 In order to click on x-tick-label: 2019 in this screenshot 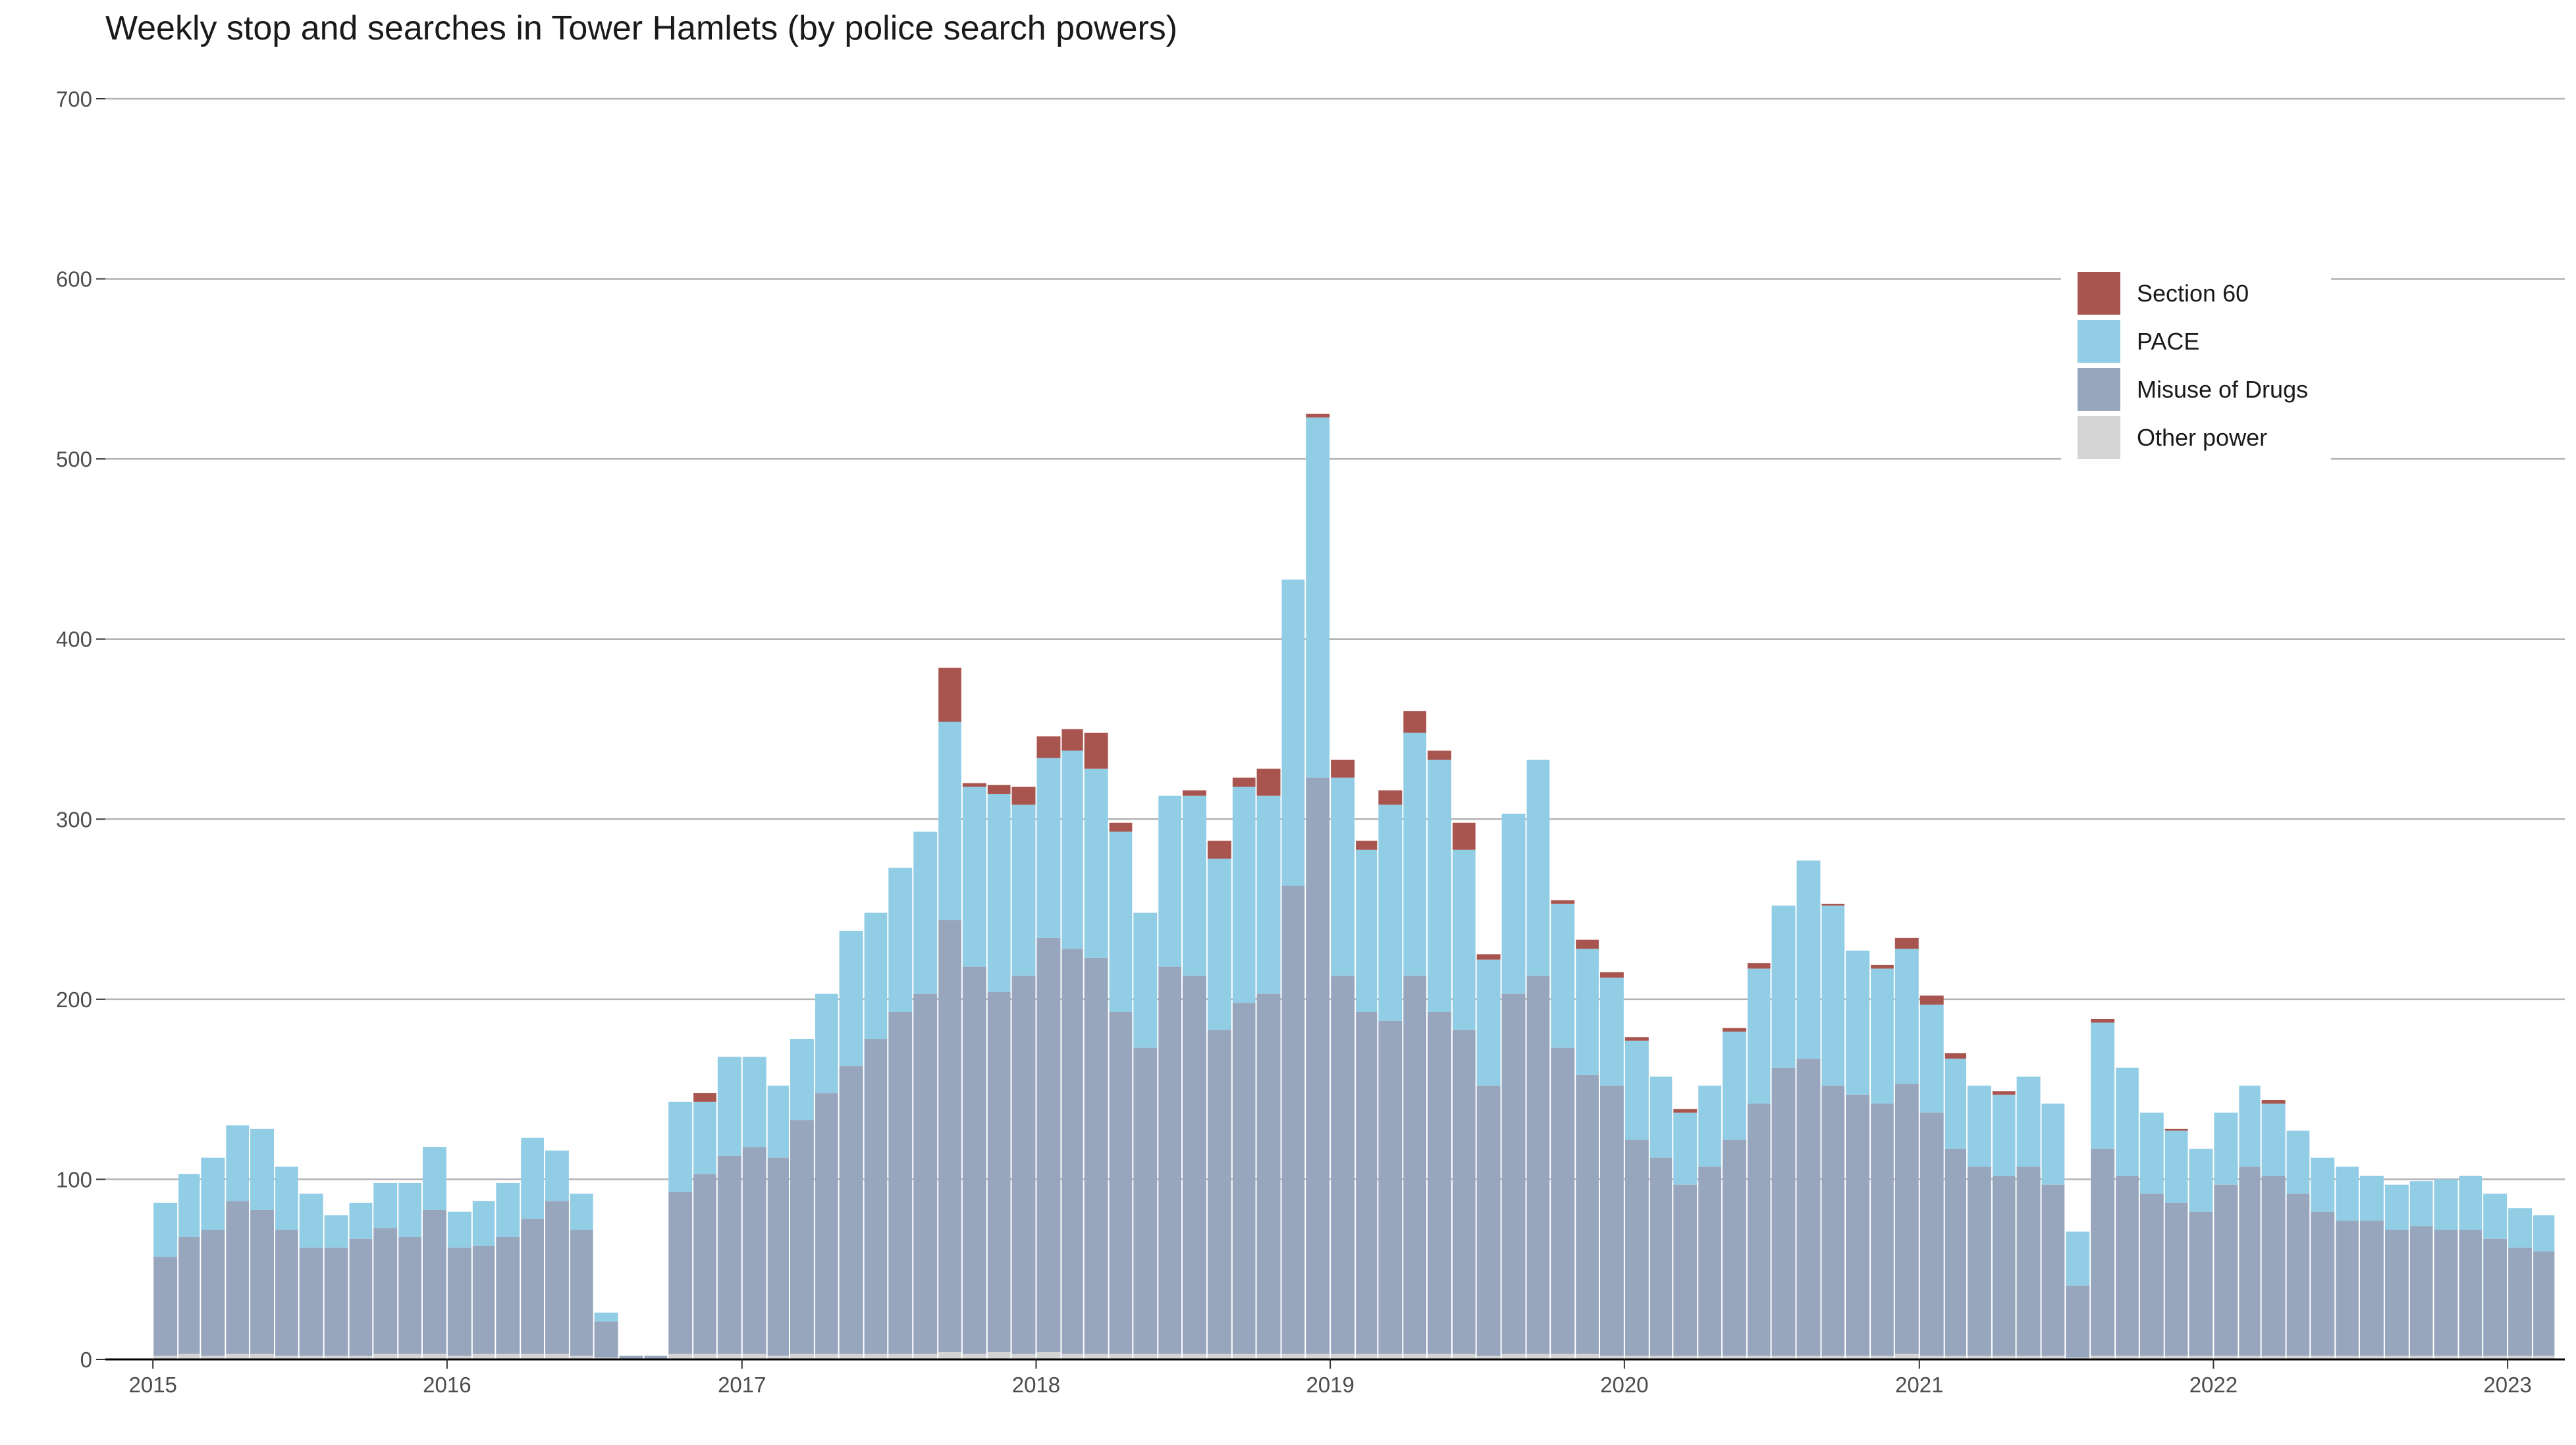, I will do `click(1330, 1385)`.